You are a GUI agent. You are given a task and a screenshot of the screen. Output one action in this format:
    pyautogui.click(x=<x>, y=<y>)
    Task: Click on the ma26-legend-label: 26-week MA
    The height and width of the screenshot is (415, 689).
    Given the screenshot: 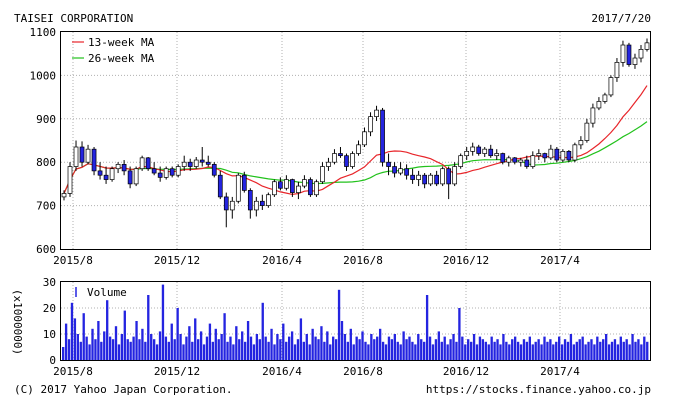 What is the action you would take?
    pyautogui.click(x=121, y=58)
    